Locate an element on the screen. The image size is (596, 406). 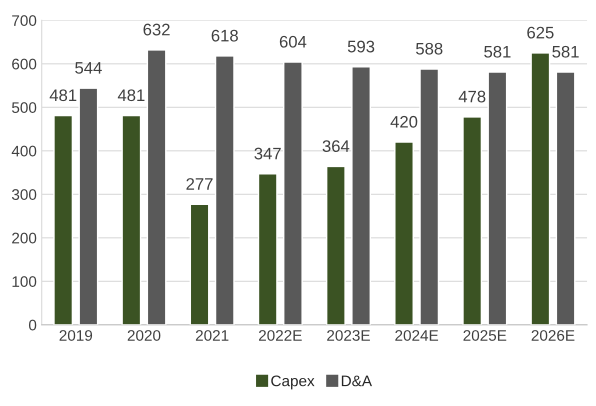
x-tick-label: 2026E is located at coordinates (553, 335).